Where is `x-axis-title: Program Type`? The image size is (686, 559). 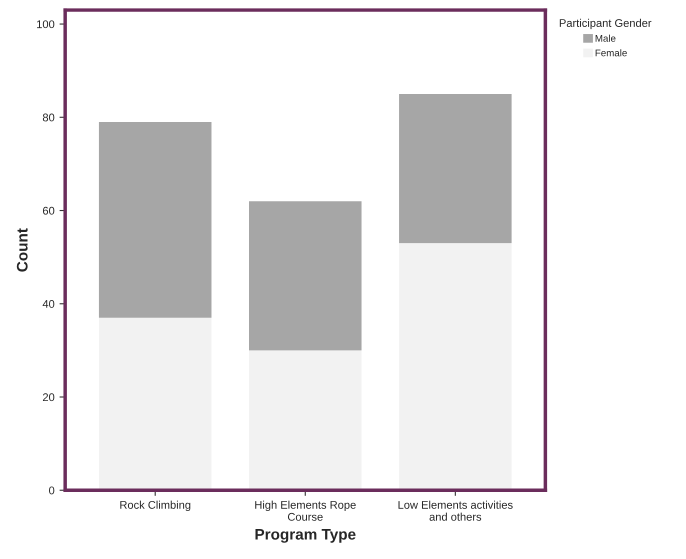
x-axis-title: Program Type is located at coordinates (305, 536).